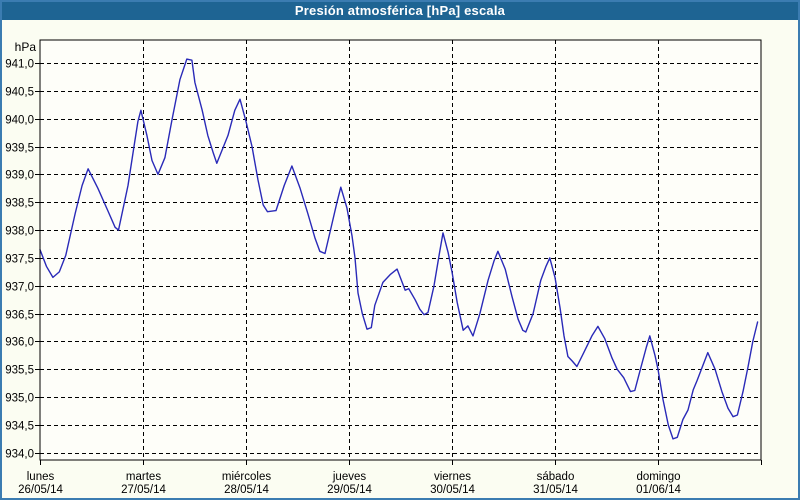 The width and height of the screenshot is (800, 500). I want to click on x-axis-day-label: lunes, so click(41, 477).